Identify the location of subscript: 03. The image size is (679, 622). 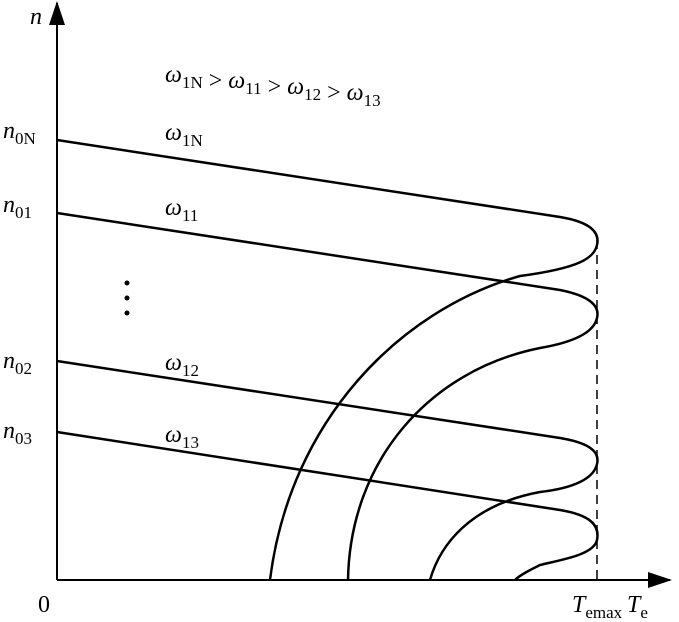
(23, 438).